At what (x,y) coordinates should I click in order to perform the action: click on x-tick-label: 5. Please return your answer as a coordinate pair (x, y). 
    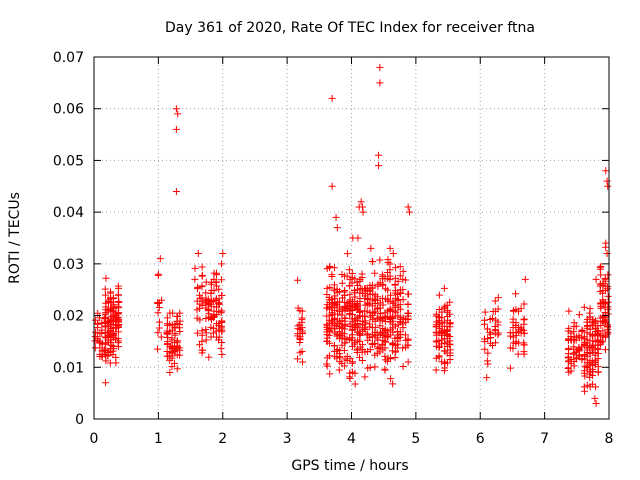
    Looking at the image, I should click on (415, 439).